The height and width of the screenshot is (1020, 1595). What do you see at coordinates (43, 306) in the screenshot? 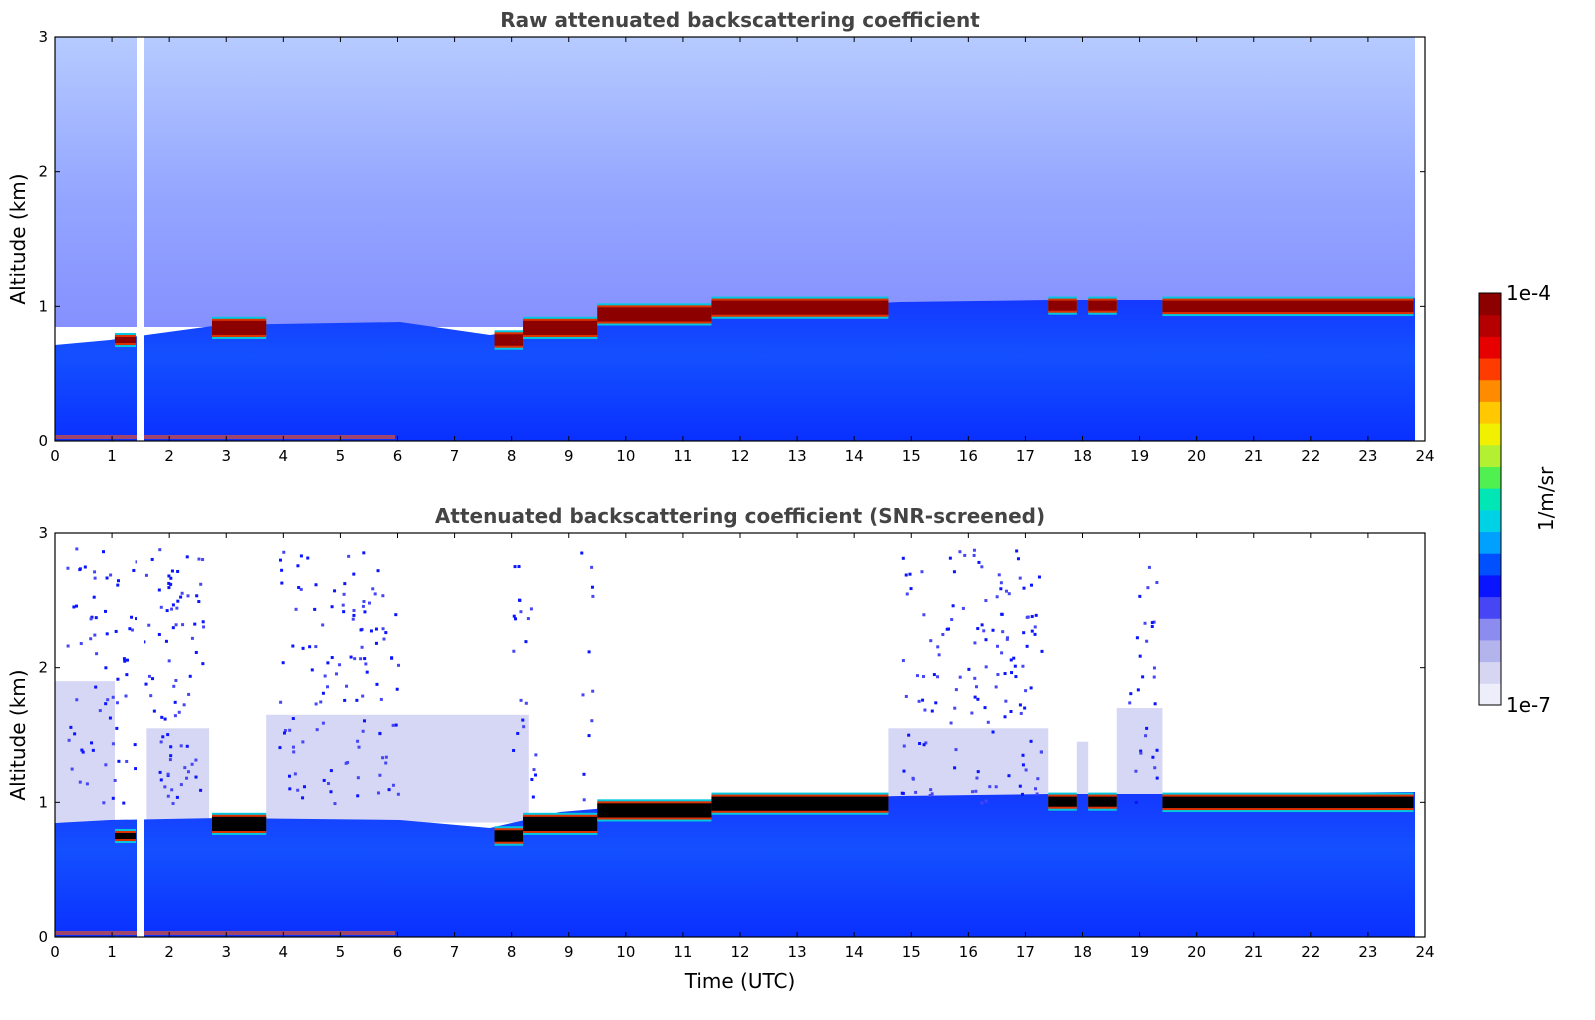
I see `y-tick-label: 1` at bounding box center [43, 306].